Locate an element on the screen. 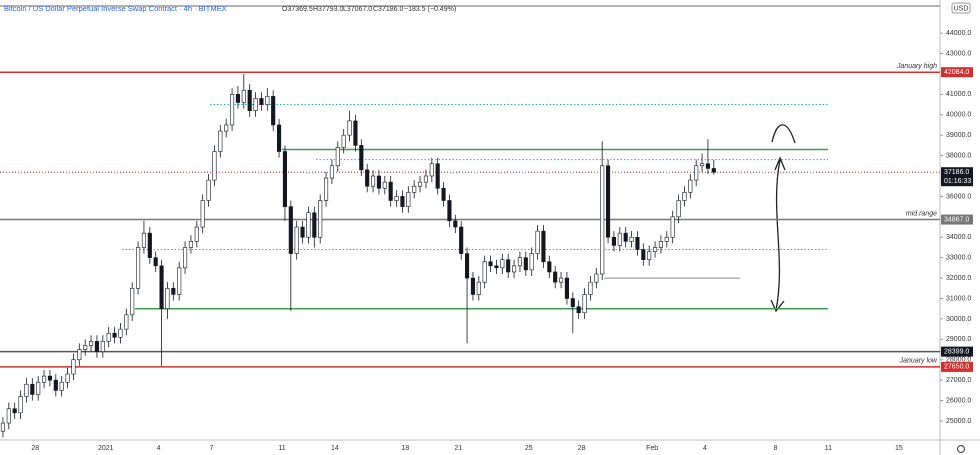 This screenshot has height=455, width=980. ohlc-change: −183.5 (−0.49%) is located at coordinates (430, 9).